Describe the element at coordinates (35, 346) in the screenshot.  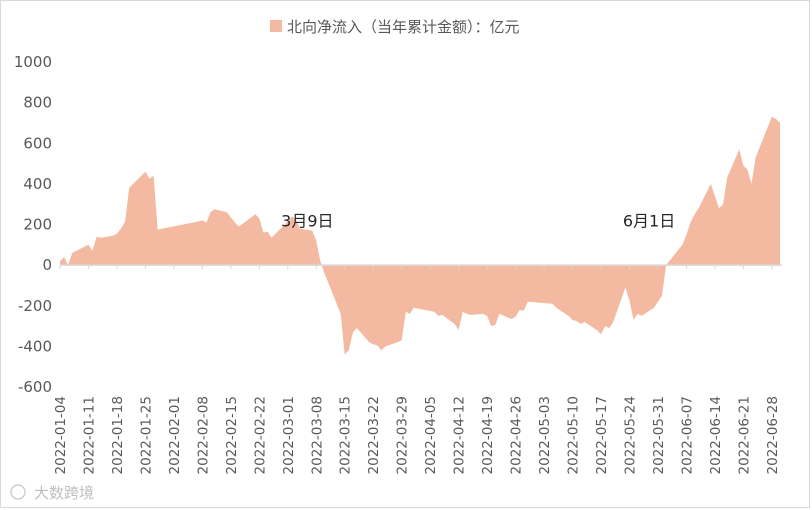
I see `y-tick-label: -400` at that location.